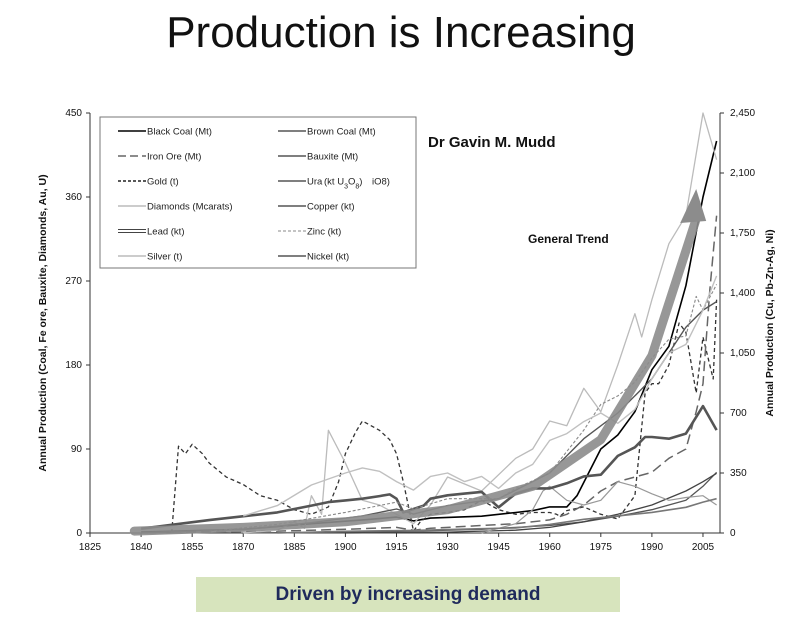  Describe the element at coordinates (742, 293) in the screenshot. I see `y-right-tick-label: 1,400` at that location.